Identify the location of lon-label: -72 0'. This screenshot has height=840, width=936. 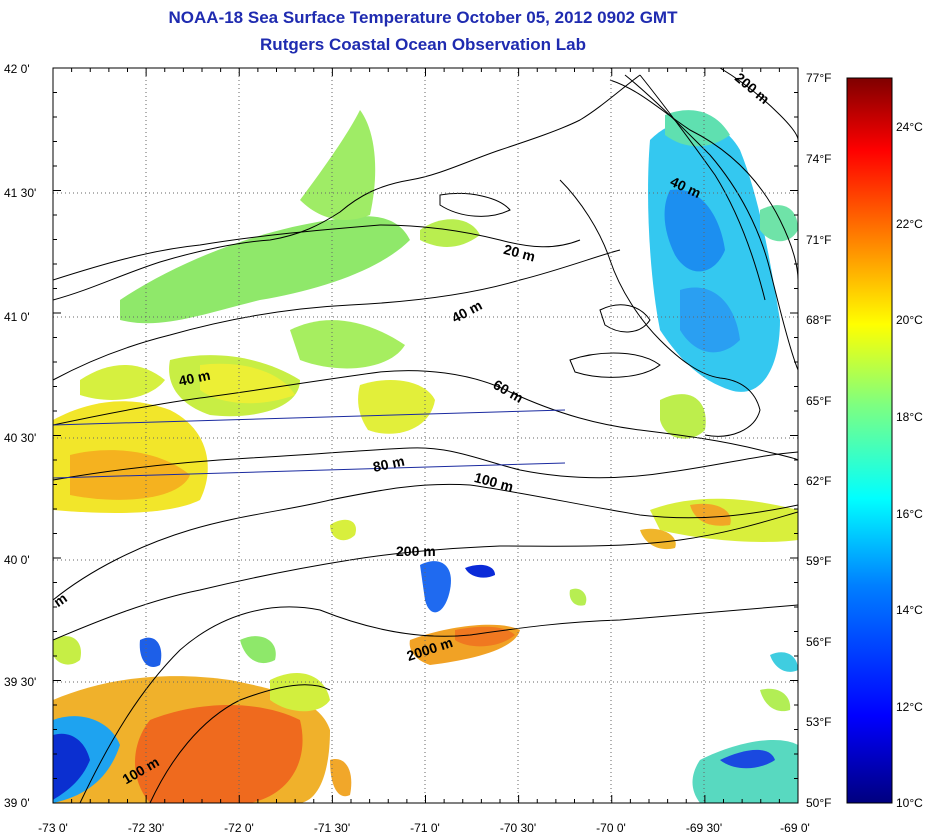
(239, 828).